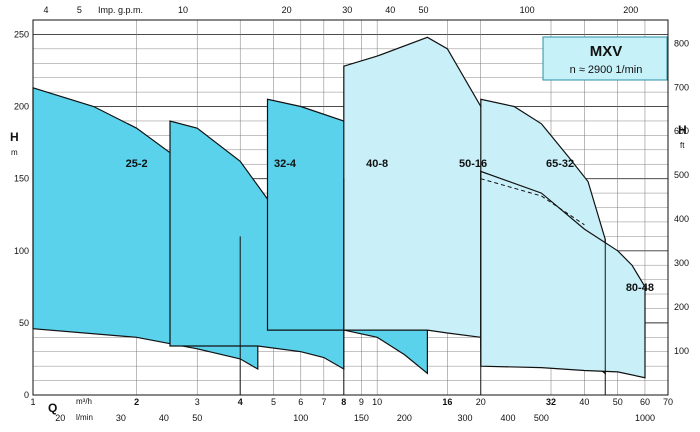 The height and width of the screenshot is (432, 700). I want to click on bottom-axis-label: Q, so click(52, 408).